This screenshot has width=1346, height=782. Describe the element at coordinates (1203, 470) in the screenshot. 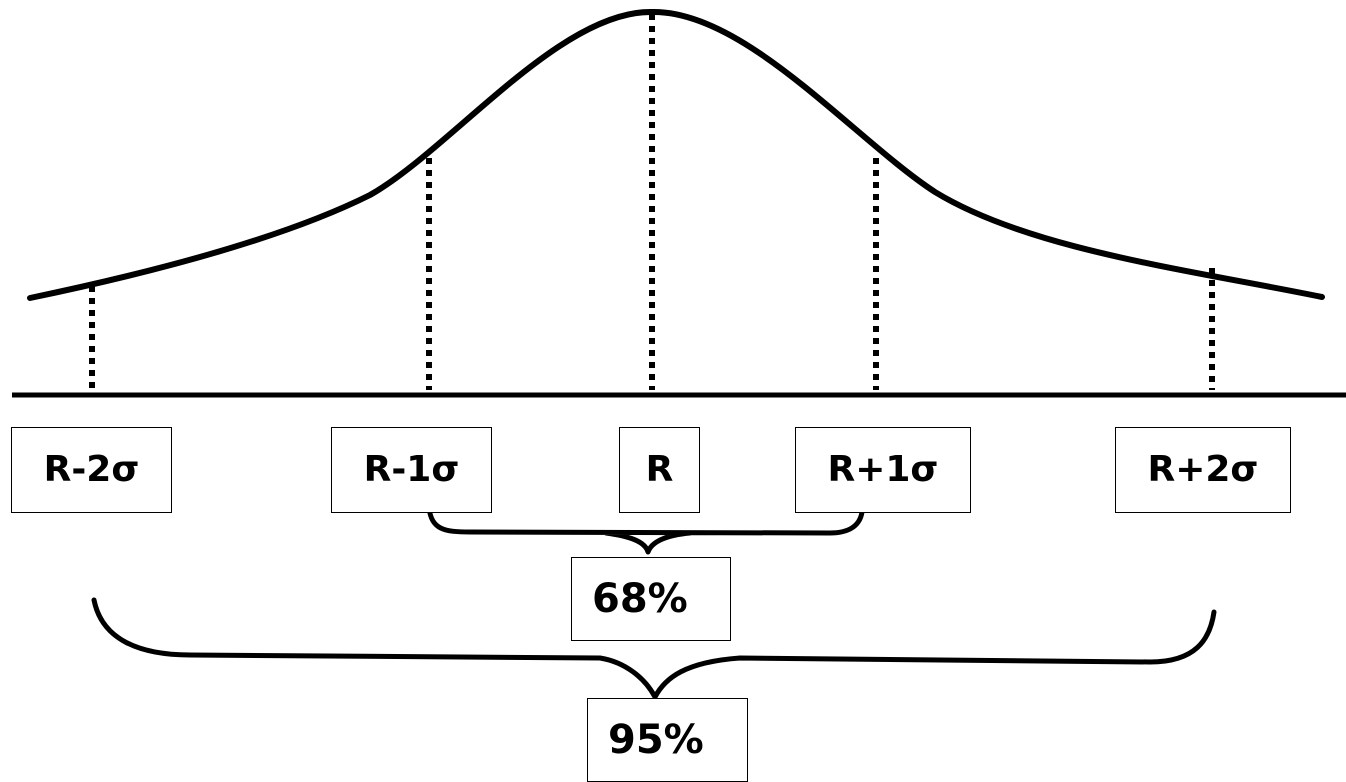

I see `label-plus-two-sigma: R+2σ` at that location.